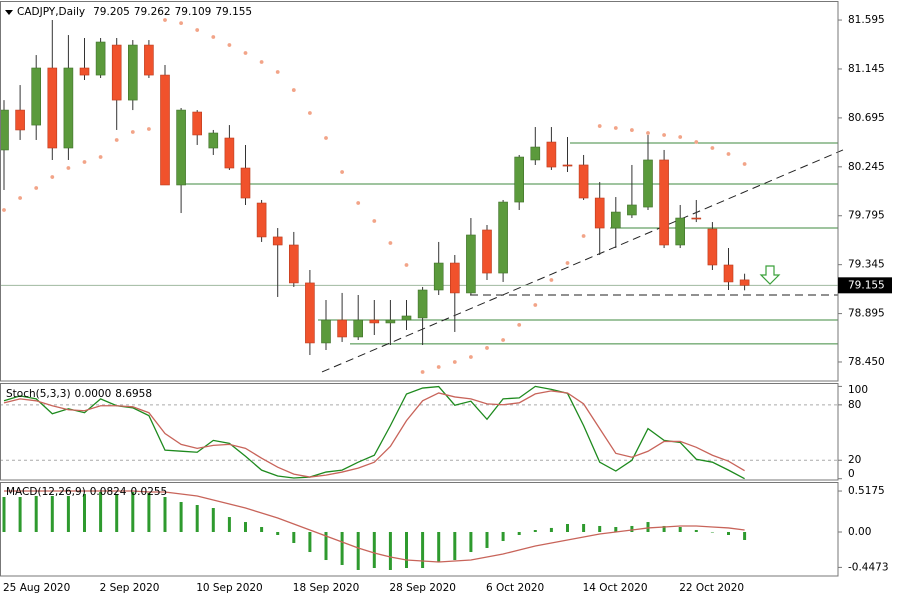 This screenshot has height=600, width=900. What do you see at coordinates (515, 588) in the screenshot?
I see `x-tick-label: 6 Oct 2020` at bounding box center [515, 588].